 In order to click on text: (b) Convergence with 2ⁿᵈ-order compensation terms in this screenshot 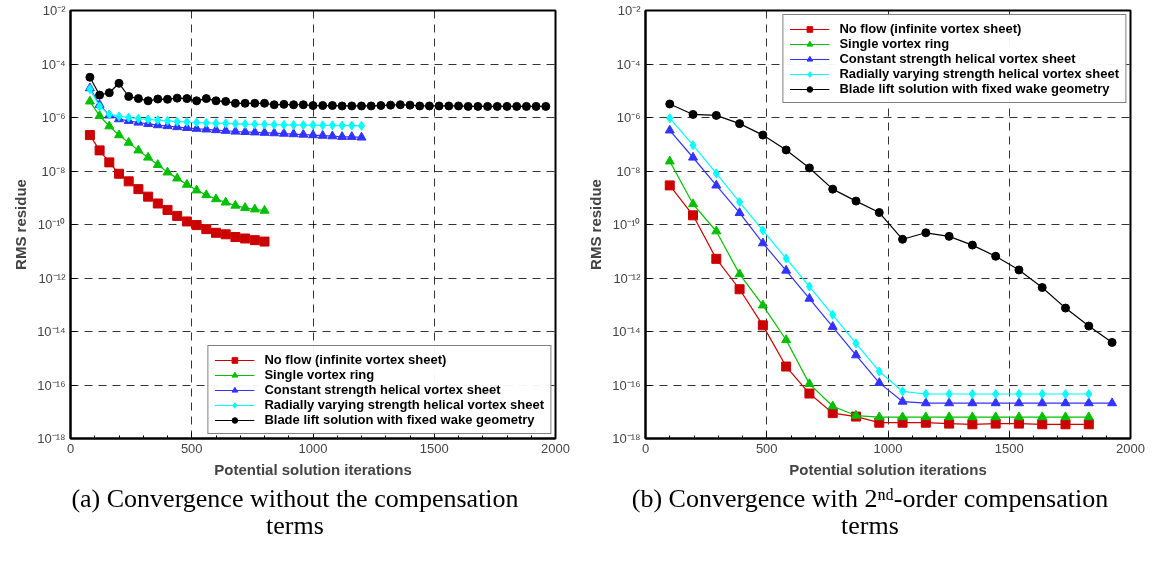, I will do `click(870, 512)`.